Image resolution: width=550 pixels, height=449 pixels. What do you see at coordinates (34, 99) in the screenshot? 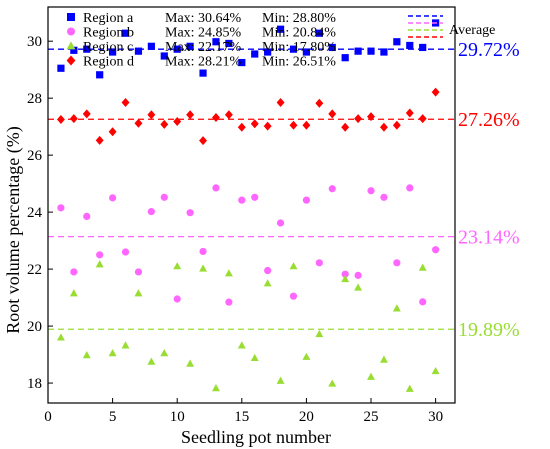
I see `y-tick-label: 28` at bounding box center [34, 99].